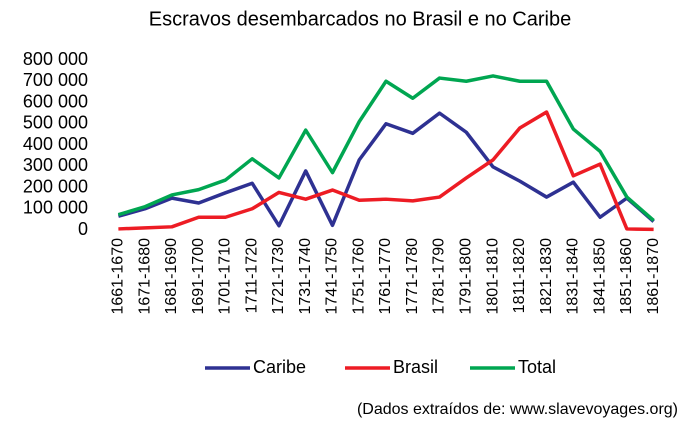 The height and width of the screenshot is (425, 683). Describe the element at coordinates (118, 276) in the screenshot. I see `x-tick-label: 1661-1670` at that location.